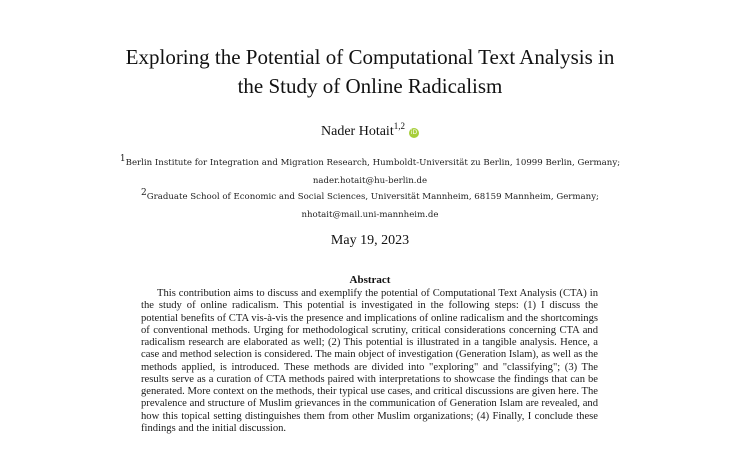 This screenshot has width=740, height=468. What do you see at coordinates (370, 241) in the screenshot?
I see `publication-date: May 19, 2023` at bounding box center [370, 241].